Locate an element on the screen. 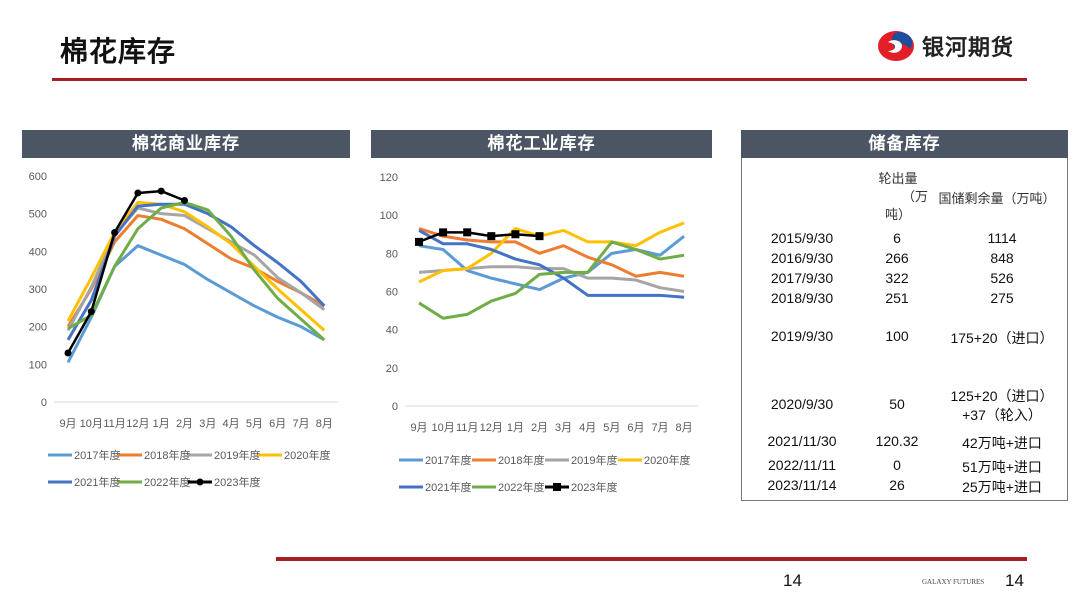 The image size is (1080, 608). reserve-inventory-header: 储备库存 is located at coordinates (904, 144).